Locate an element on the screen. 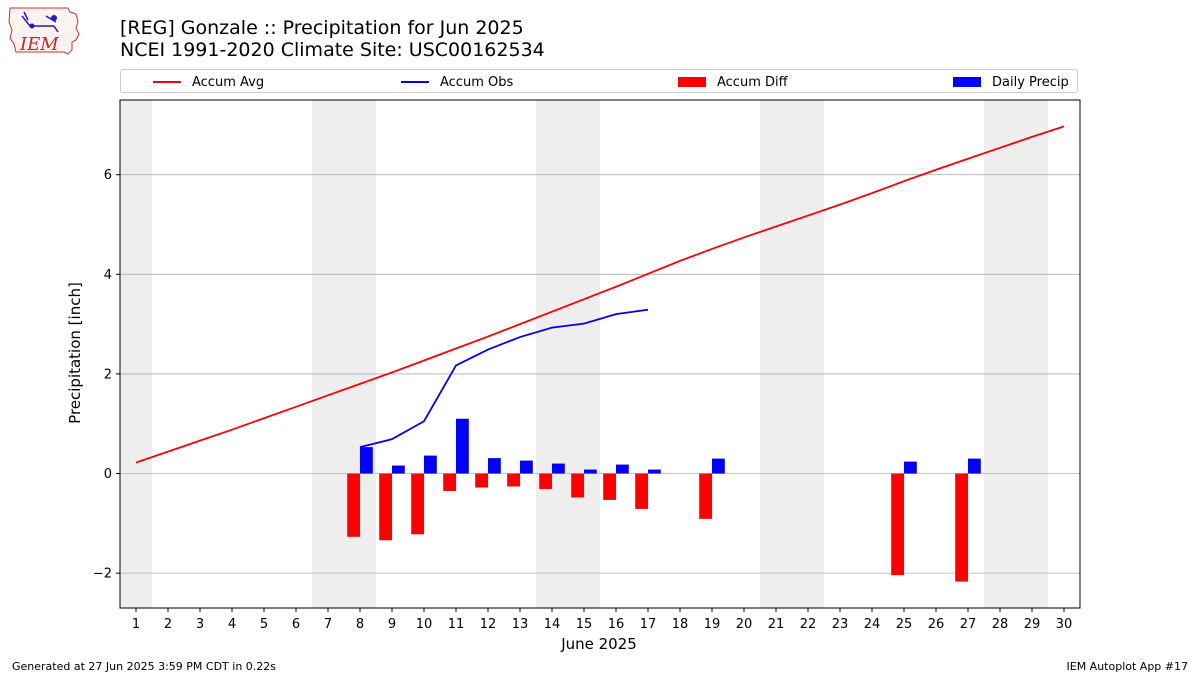 The image size is (1200, 675). legend-label-accum-obs: Accum Obs is located at coordinates (477, 82).